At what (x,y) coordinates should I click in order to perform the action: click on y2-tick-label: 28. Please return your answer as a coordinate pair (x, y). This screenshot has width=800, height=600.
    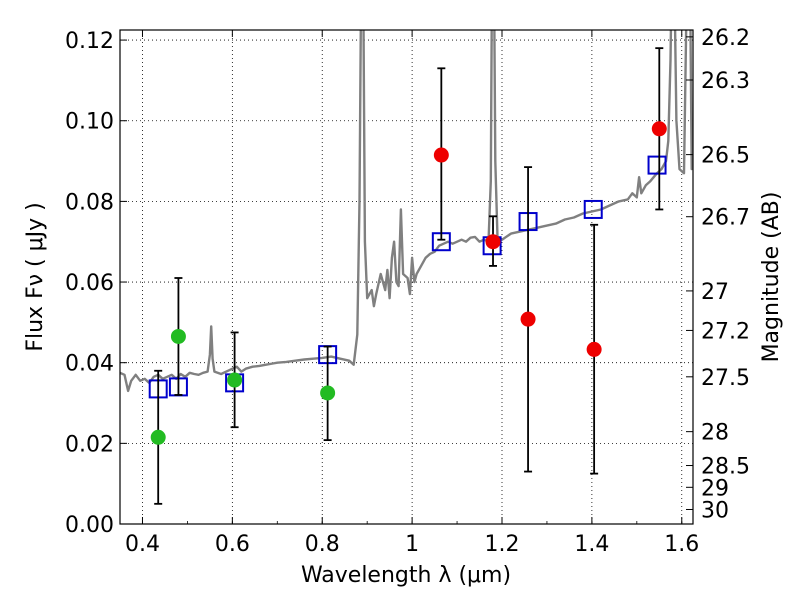
    Looking at the image, I should click on (715, 433).